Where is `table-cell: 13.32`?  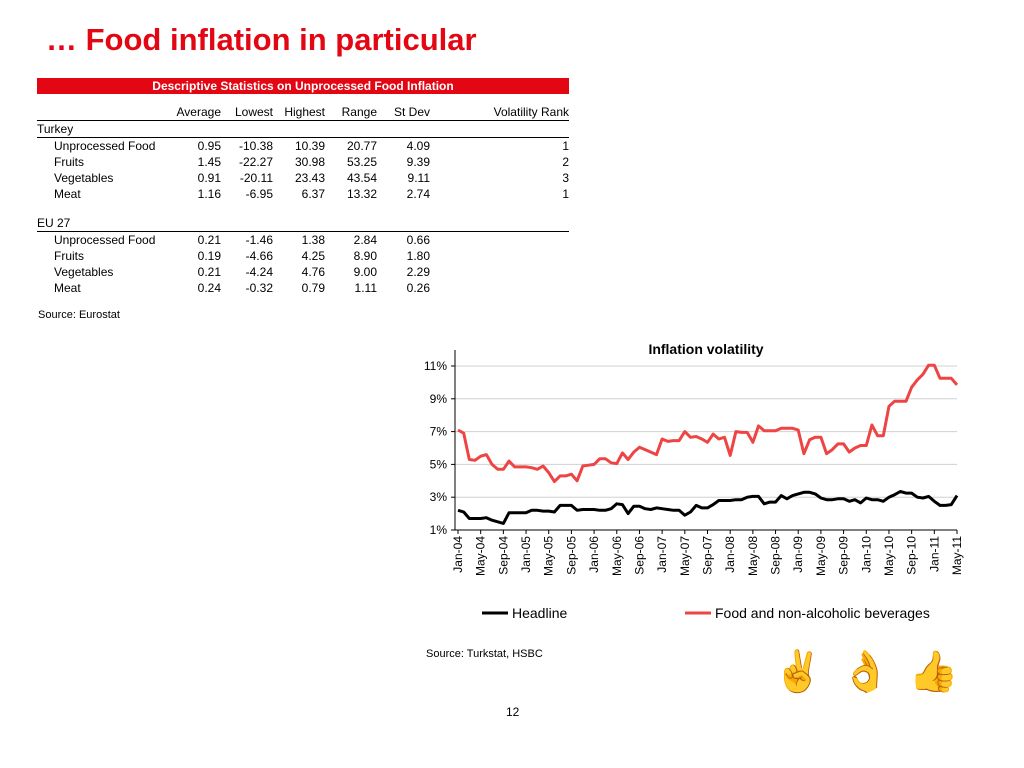 table-cell: 13.32 is located at coordinates (361, 194).